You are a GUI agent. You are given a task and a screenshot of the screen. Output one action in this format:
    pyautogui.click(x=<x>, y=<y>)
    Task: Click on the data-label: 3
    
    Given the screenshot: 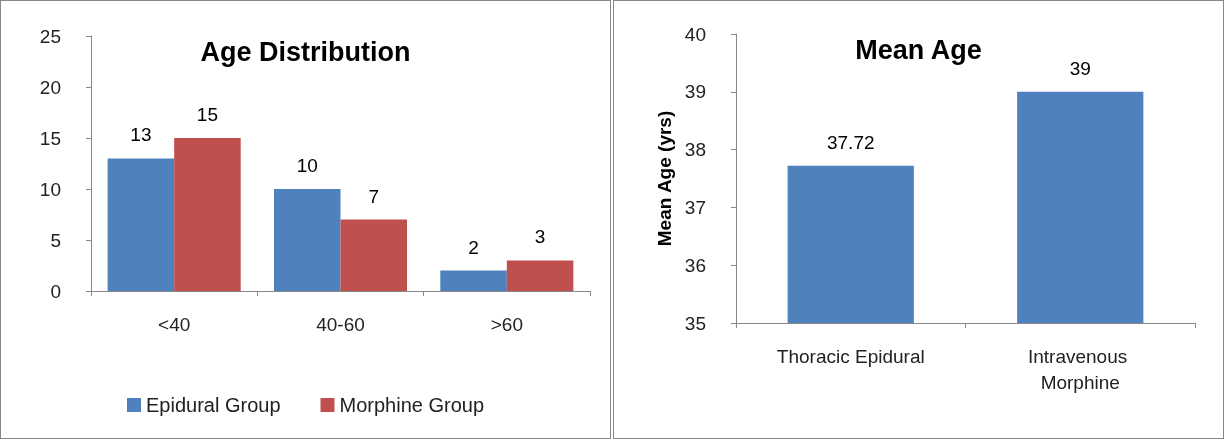 What is the action you would take?
    pyautogui.click(x=540, y=237)
    